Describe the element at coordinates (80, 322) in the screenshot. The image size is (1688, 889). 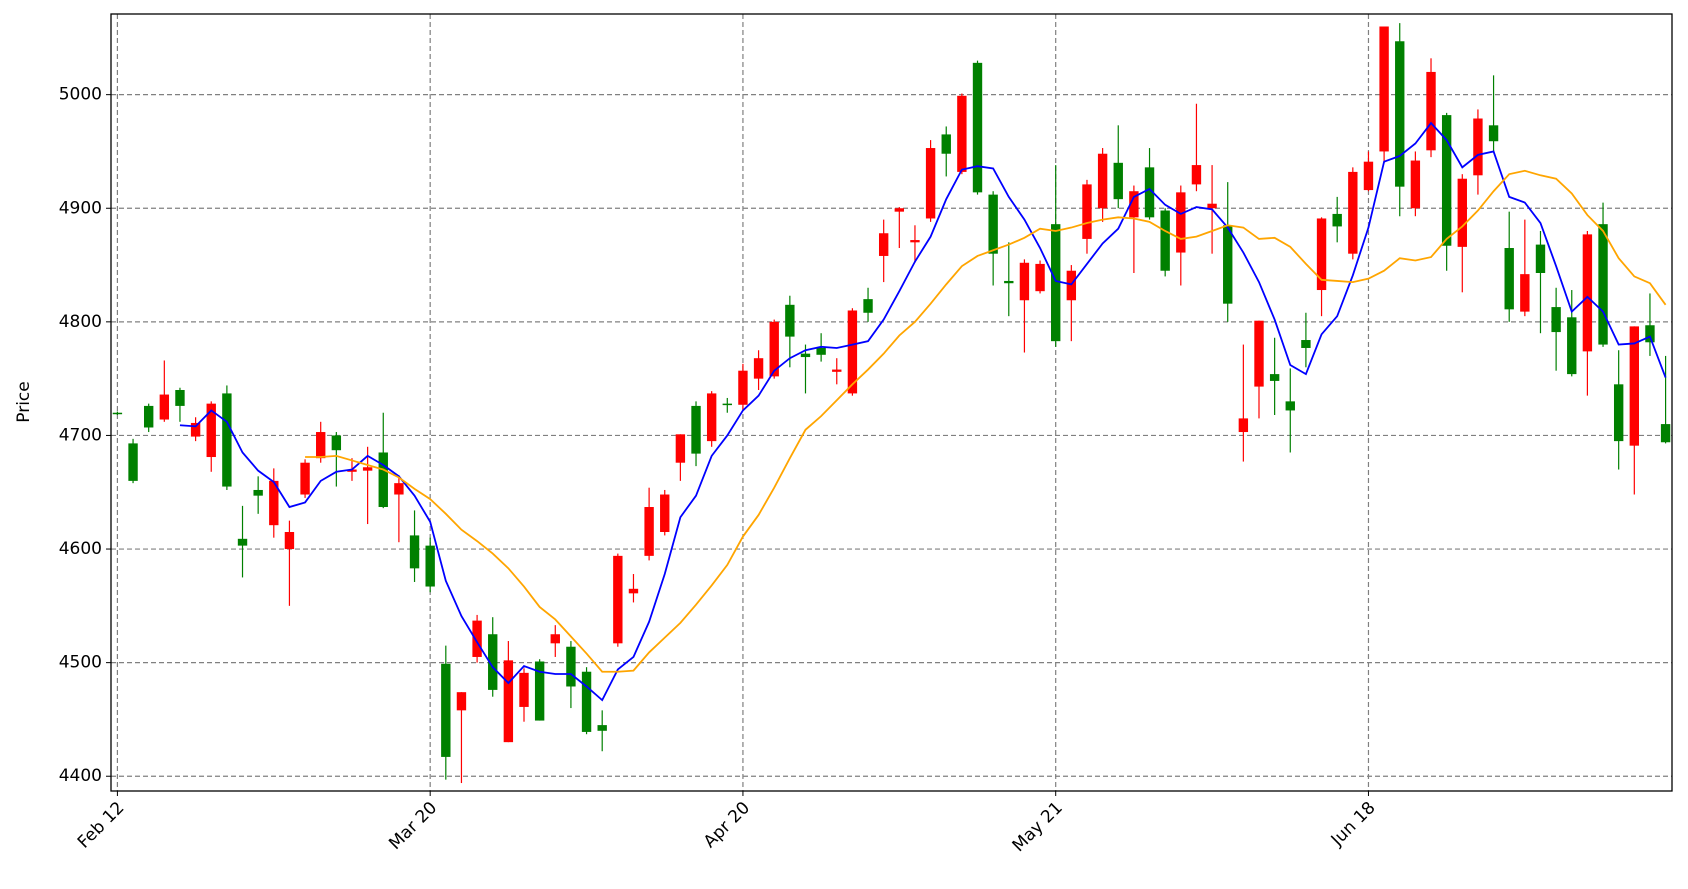
I see `y-tick-label: 4800` at that location.